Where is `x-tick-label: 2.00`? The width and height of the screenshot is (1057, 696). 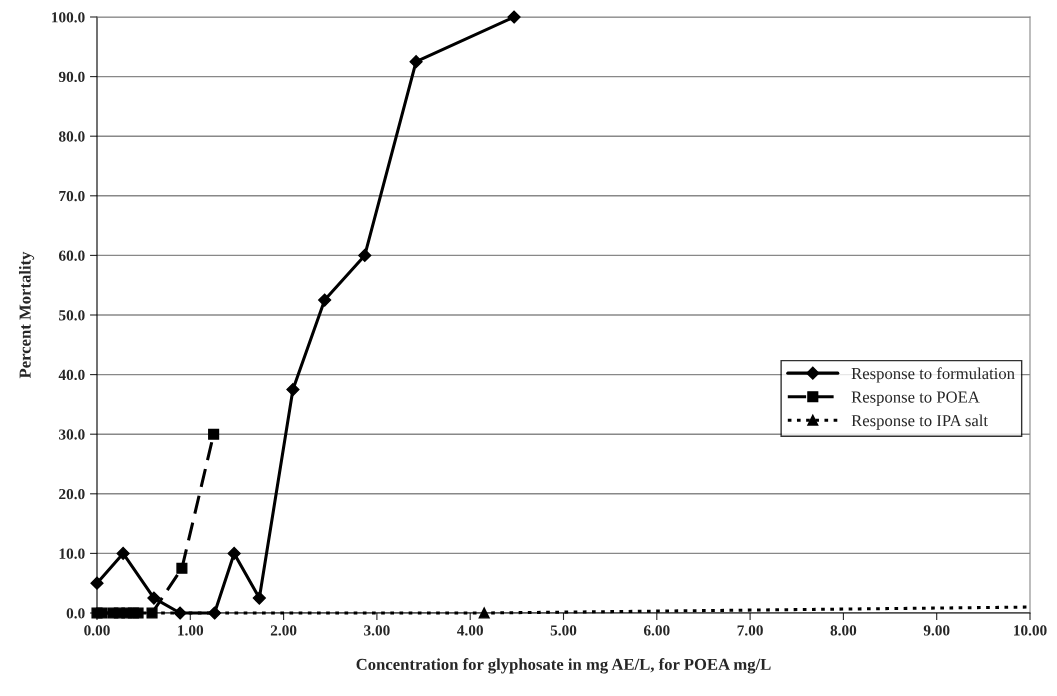 x-tick-label: 2.00 is located at coordinates (283, 630).